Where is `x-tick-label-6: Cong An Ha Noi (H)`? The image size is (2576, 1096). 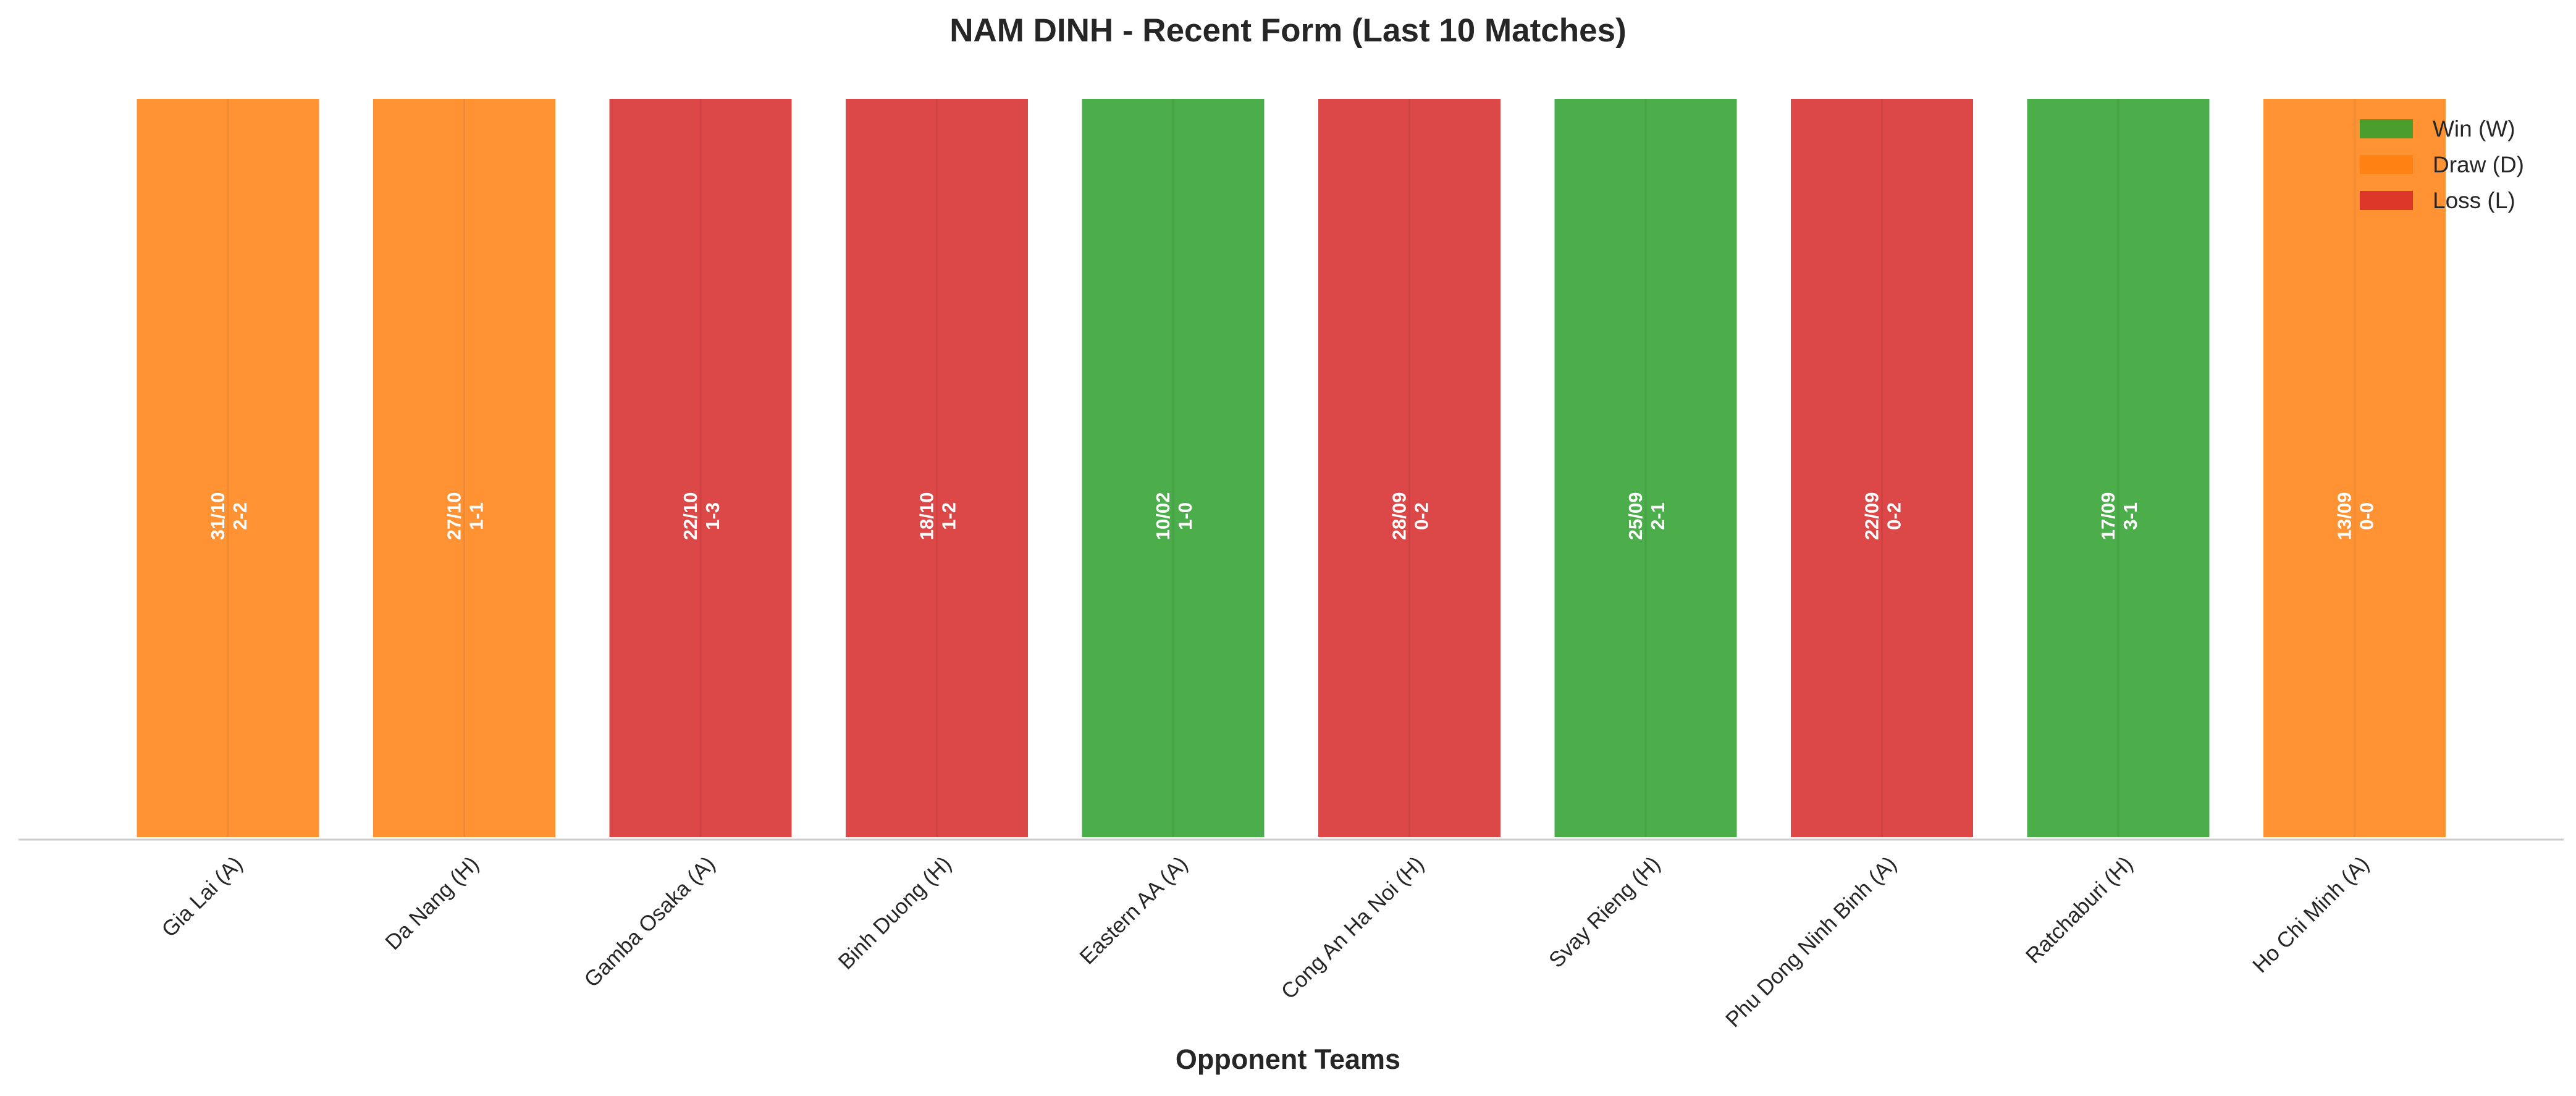
x-tick-label-6: Cong An Ha Noi (H) is located at coordinates (1352, 928).